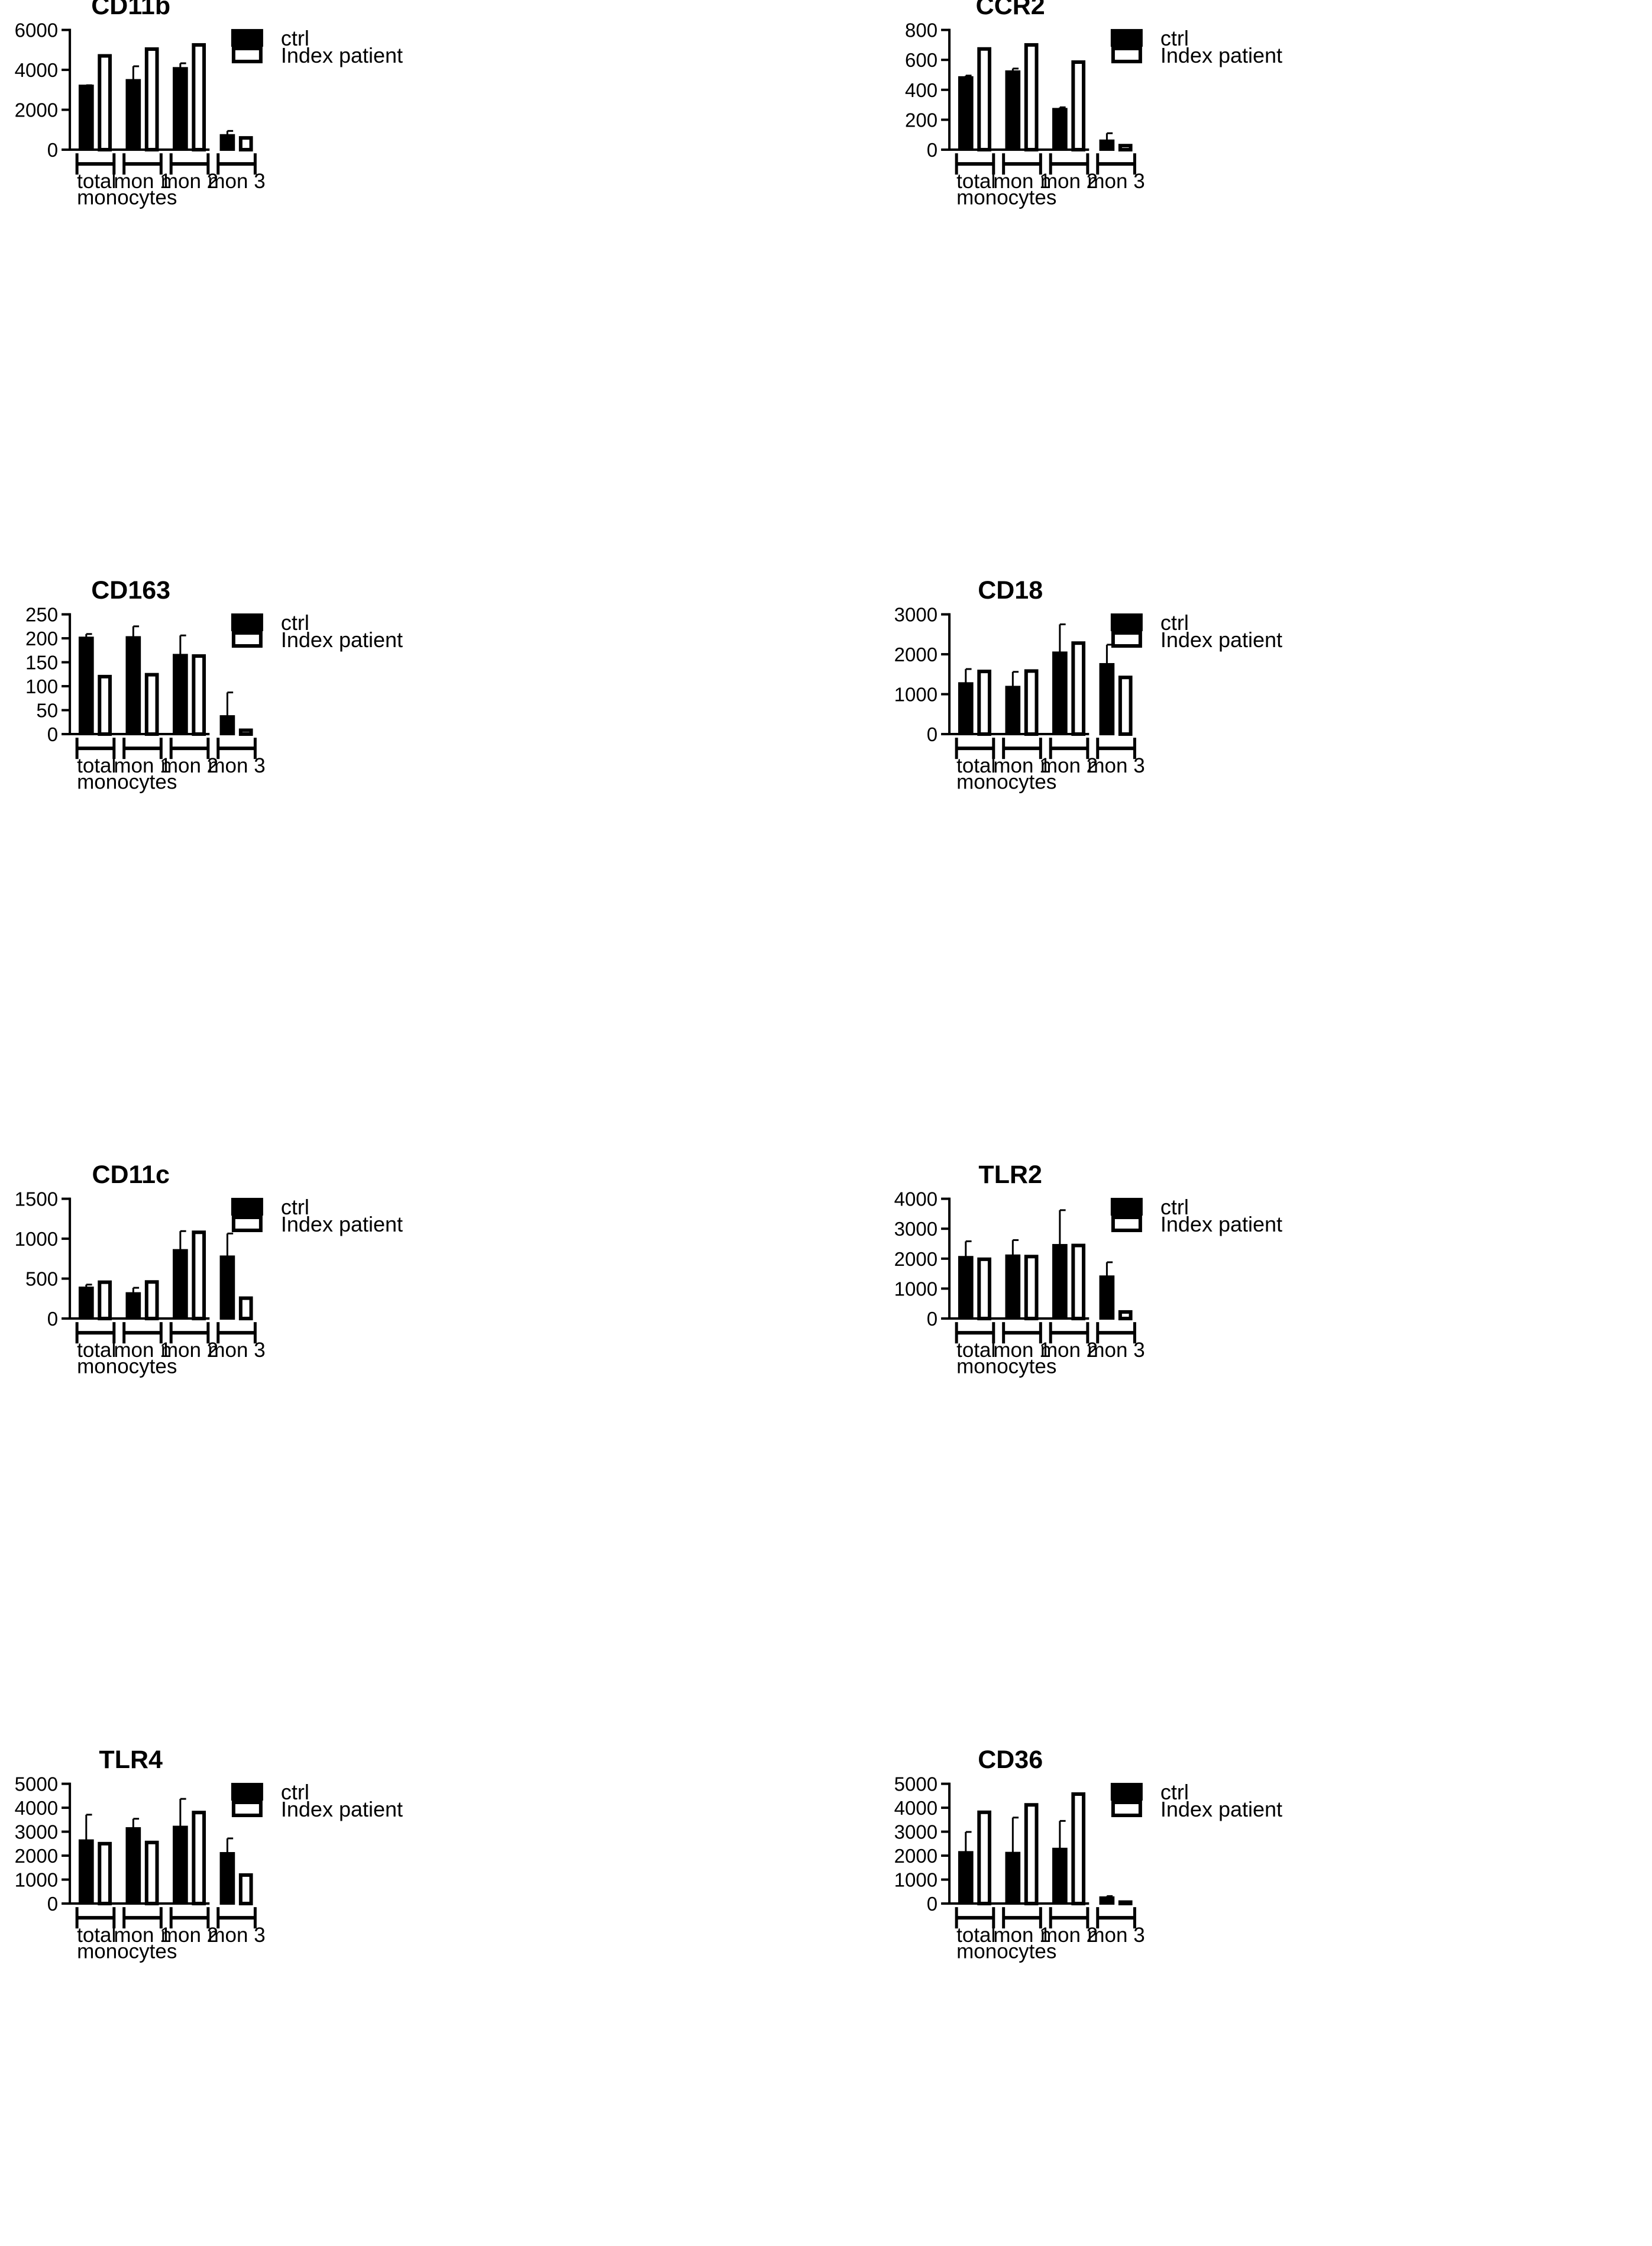 Image resolution: width=1652 pixels, height=2246 pixels. Describe the element at coordinates (41, 663) in the screenshot. I see `y-tick-label: 150` at that location.